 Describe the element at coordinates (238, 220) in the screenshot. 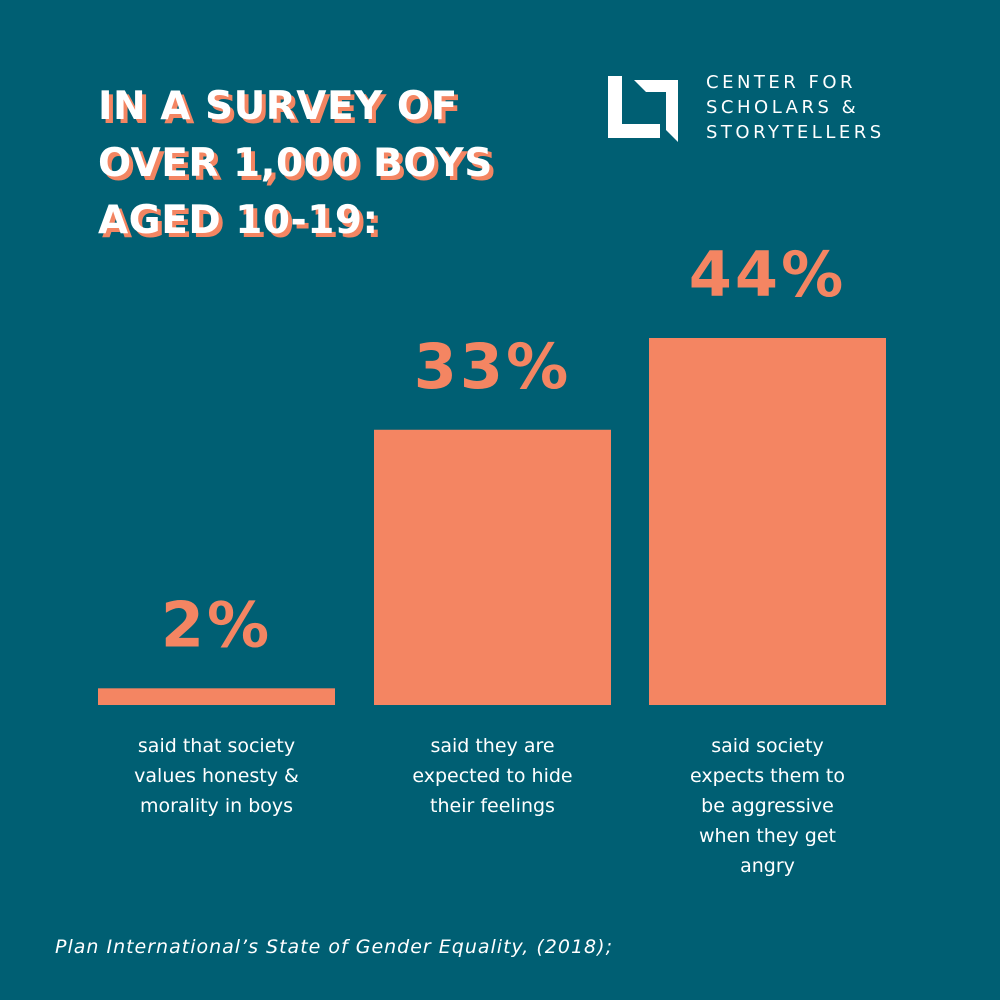

I see `title-line-3: AGED 10-19:` at that location.